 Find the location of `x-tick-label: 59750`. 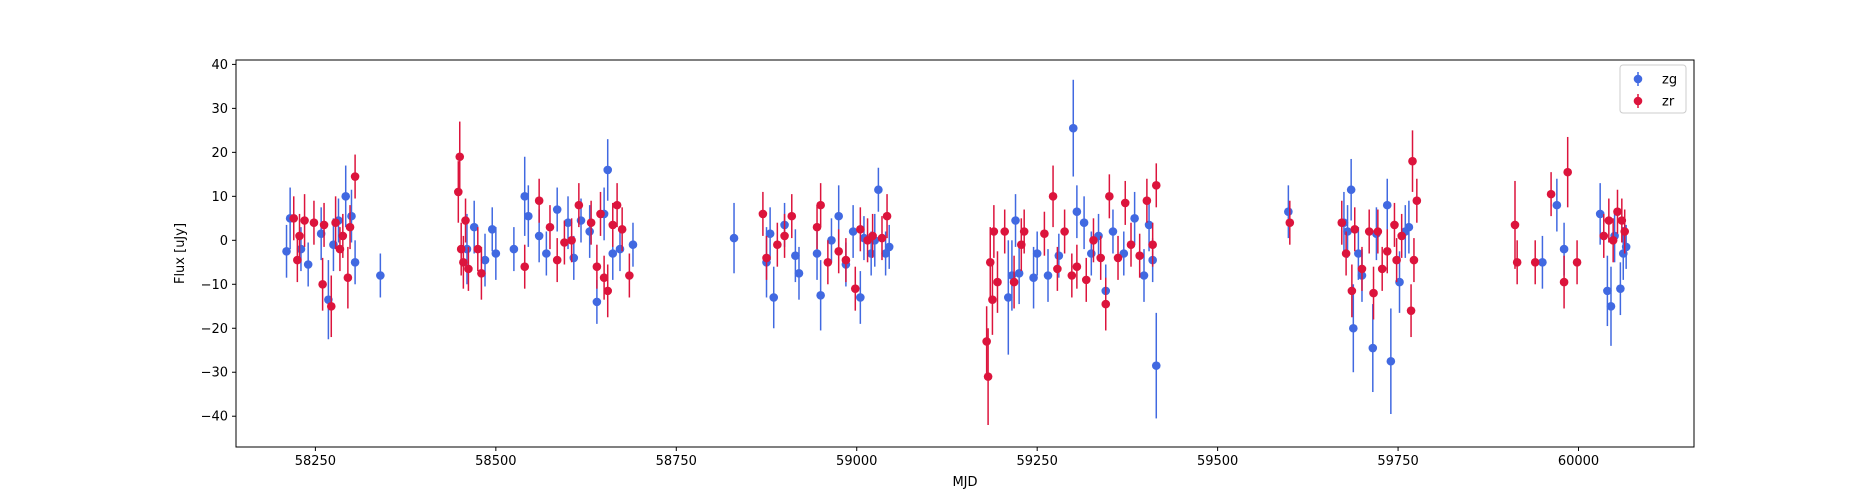

x-tick-label: 59750 is located at coordinates (1397, 461).